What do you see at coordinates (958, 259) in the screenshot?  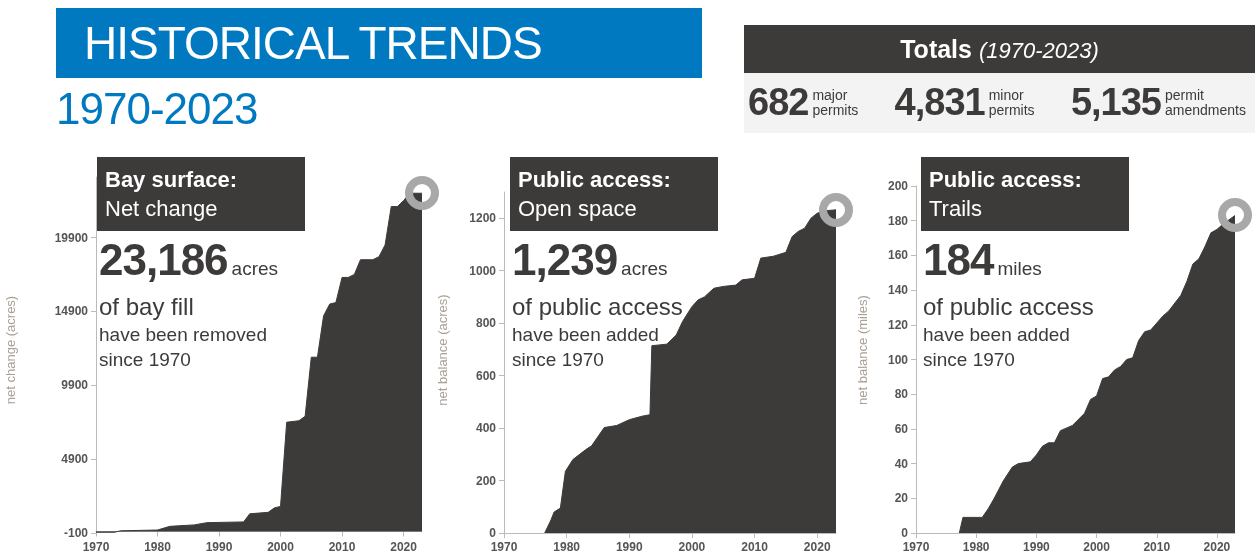 I see `annotation: 184` at bounding box center [958, 259].